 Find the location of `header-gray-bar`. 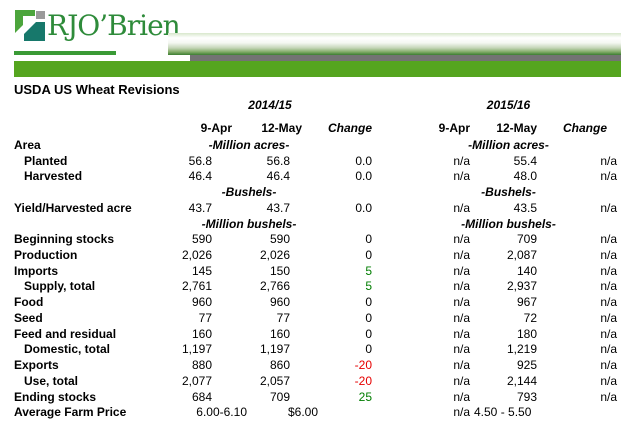

header-gray-bar is located at coordinates (405, 58).